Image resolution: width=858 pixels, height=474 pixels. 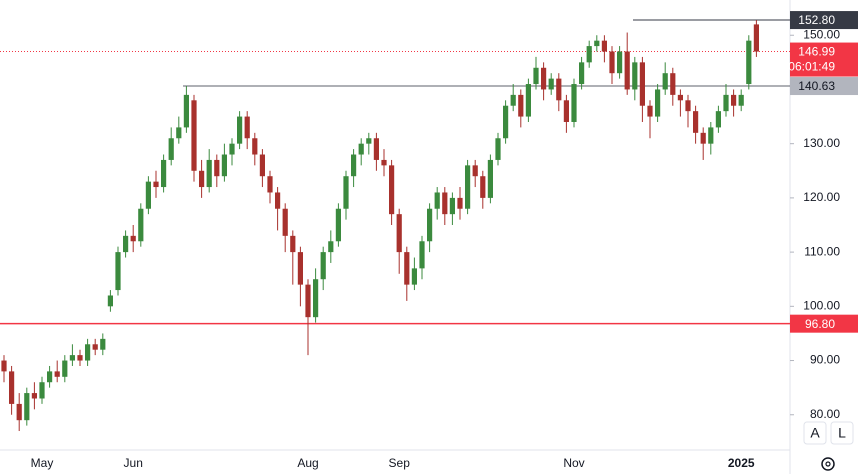 I want to click on countdown-label: 06:01:49, so click(x=811, y=67).